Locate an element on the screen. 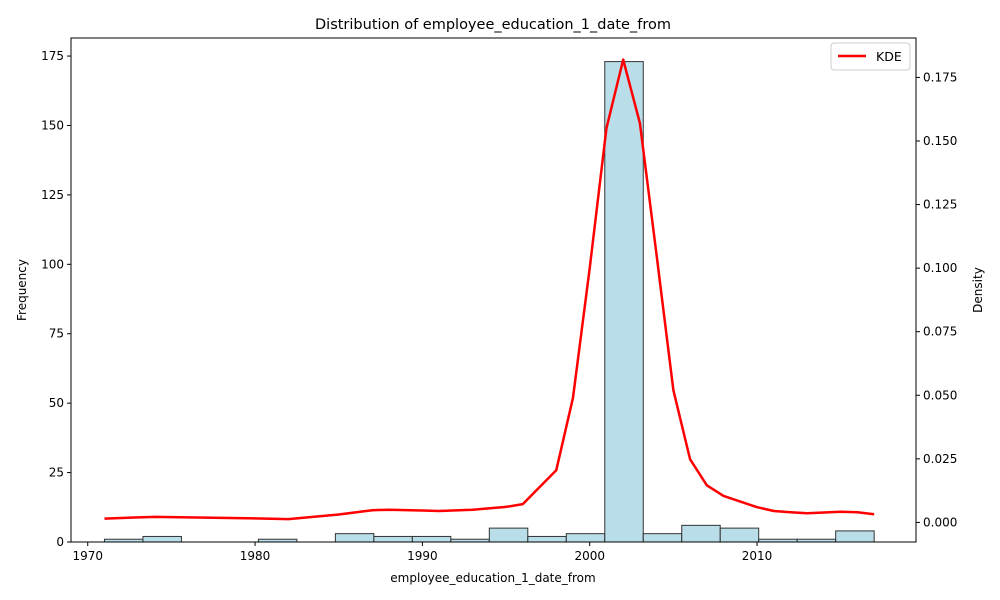  y2-tick-label: 0.100 is located at coordinates (940, 268).